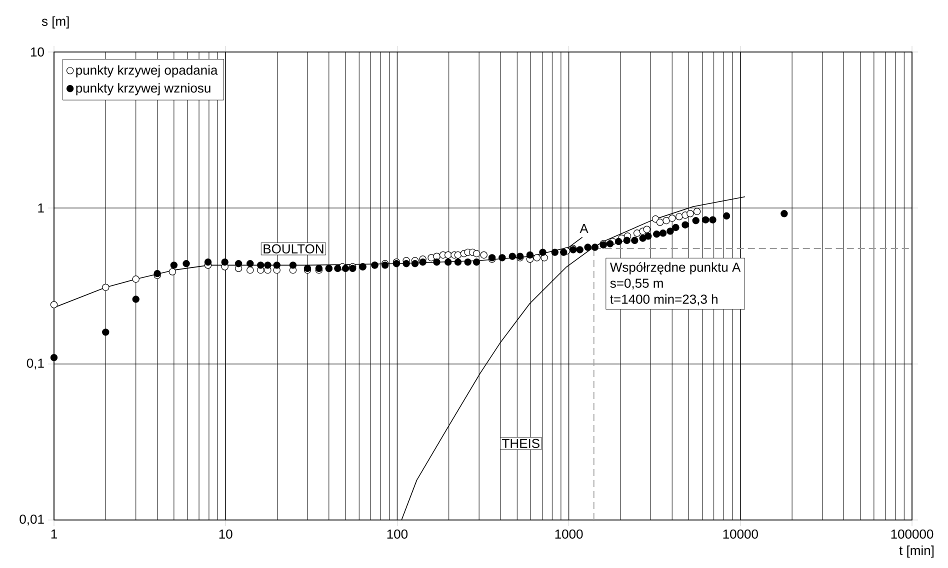 The image size is (948, 568). I want to click on annotation: A, so click(584, 228).